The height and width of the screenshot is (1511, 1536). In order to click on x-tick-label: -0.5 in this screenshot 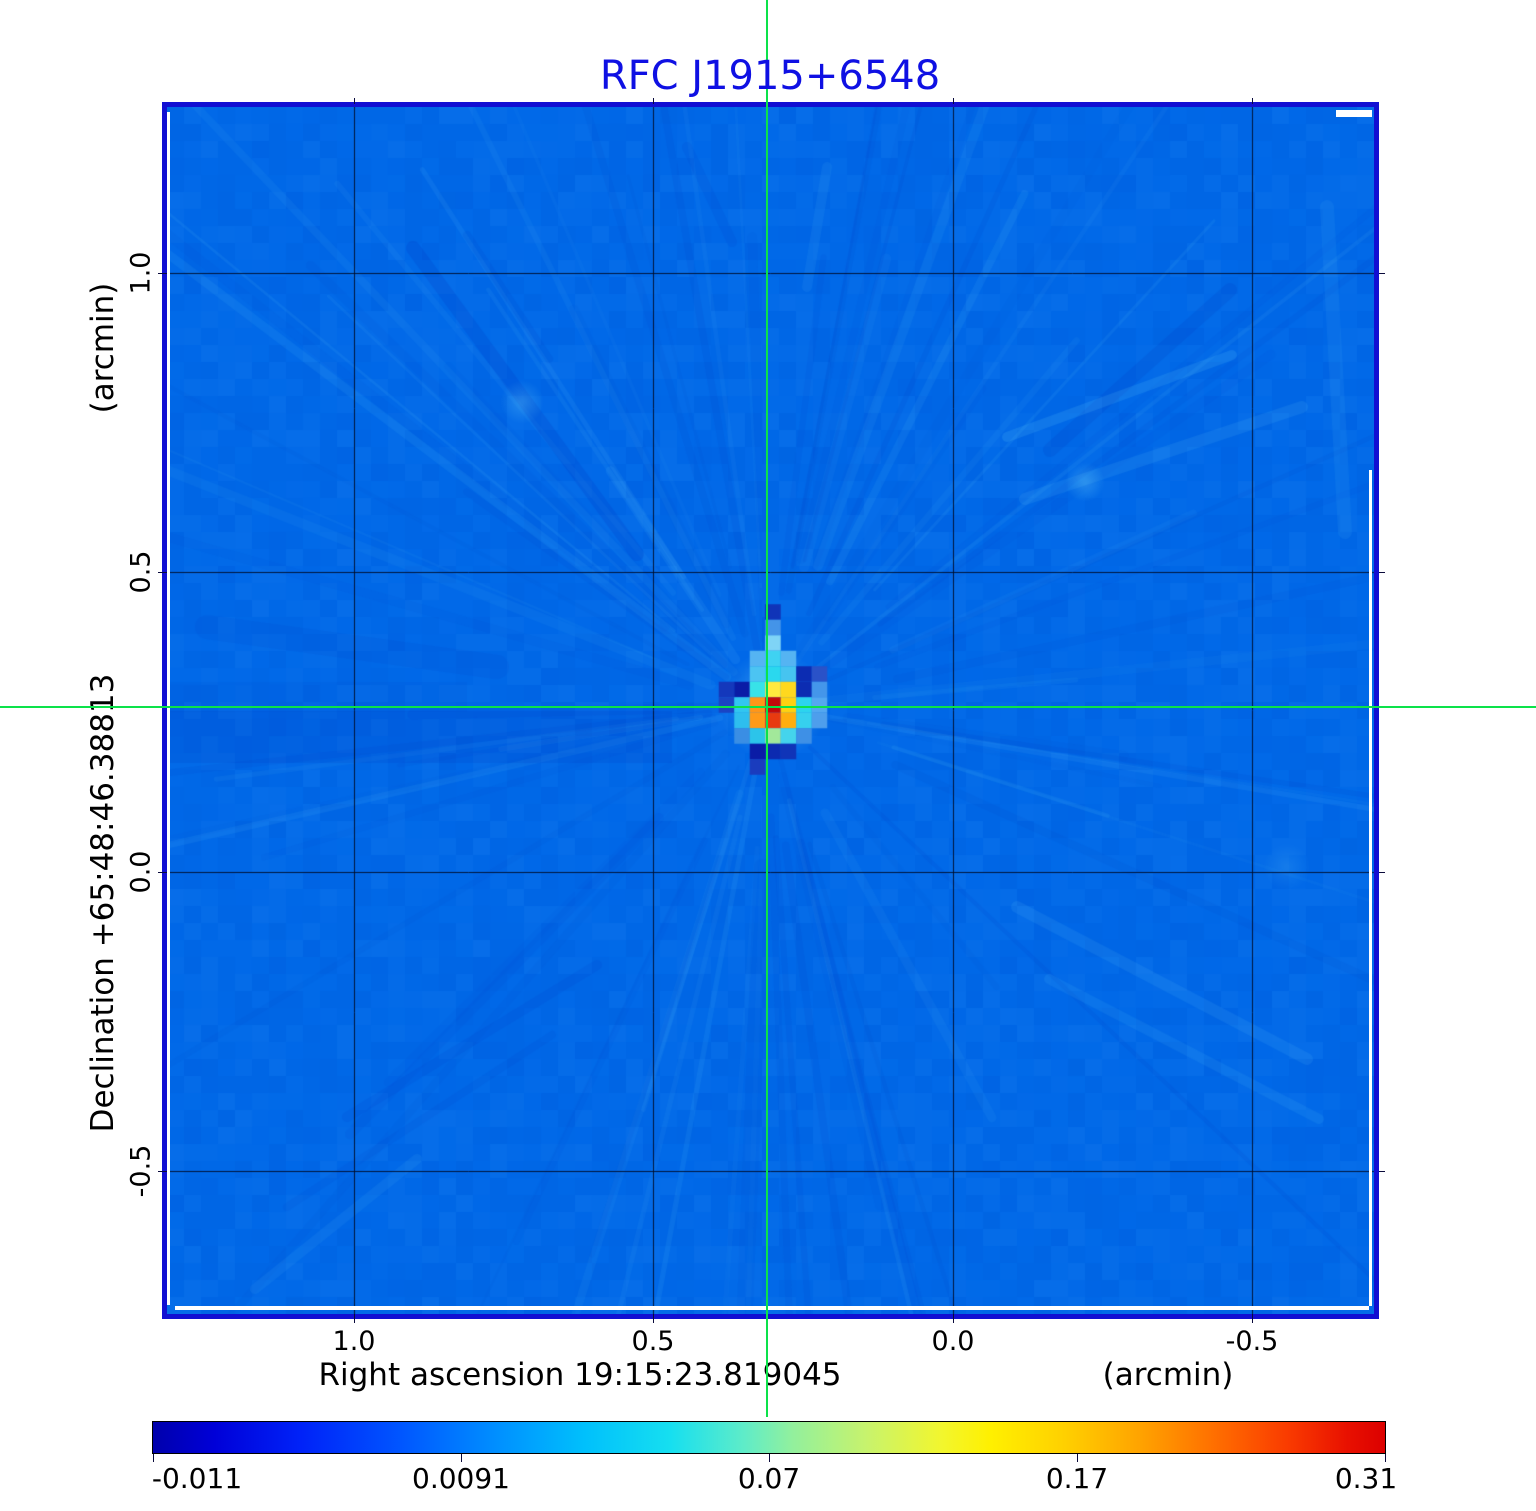, I will do `click(1252, 1341)`.